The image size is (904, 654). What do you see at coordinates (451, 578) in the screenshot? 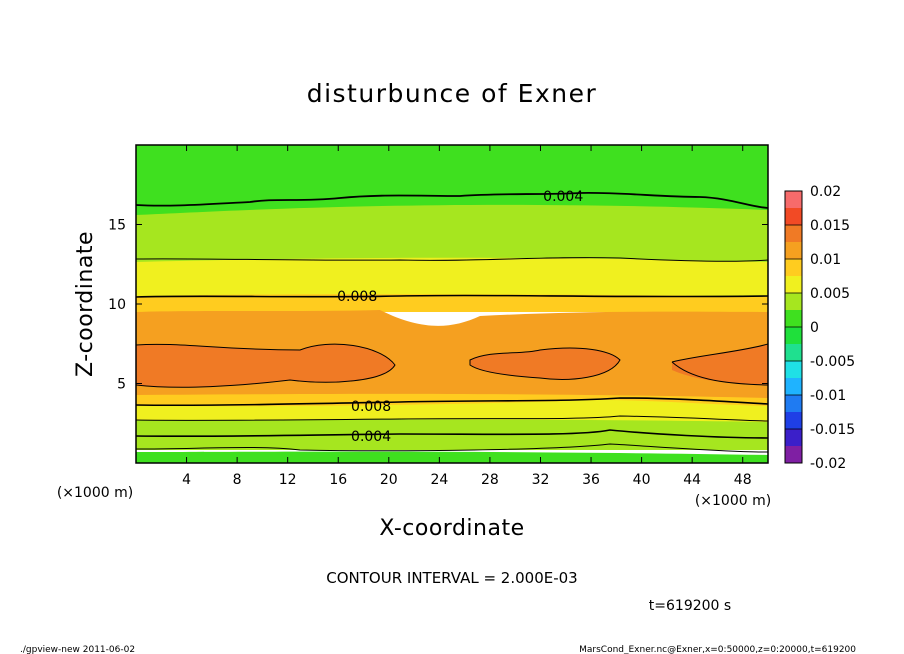
I see `contour-interval: CONTOUR INTERVAL = 2.000E-03` at bounding box center [451, 578].